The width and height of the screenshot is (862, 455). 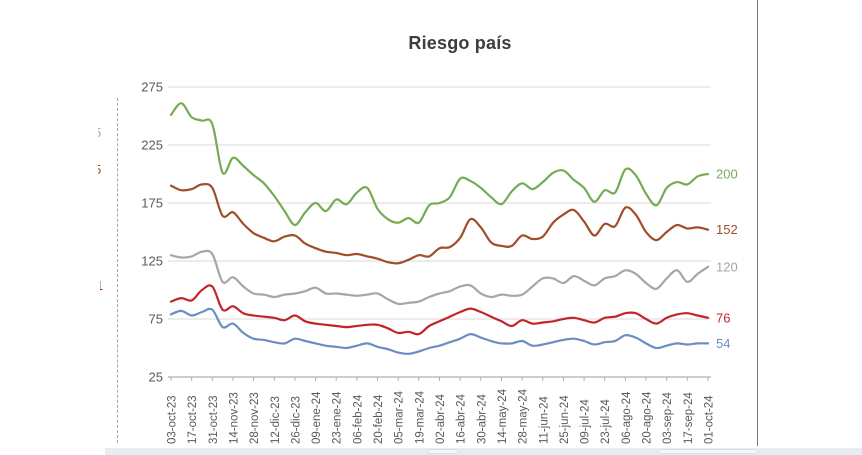 What do you see at coordinates (156, 377) in the screenshot?
I see `y-axis-label: 25` at bounding box center [156, 377].